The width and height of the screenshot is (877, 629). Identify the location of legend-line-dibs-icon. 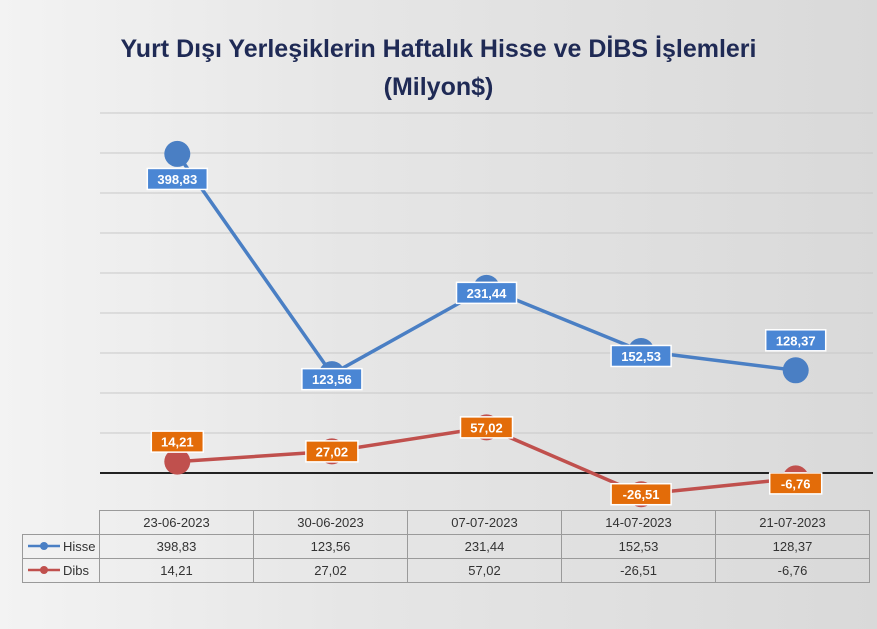
(44, 570).